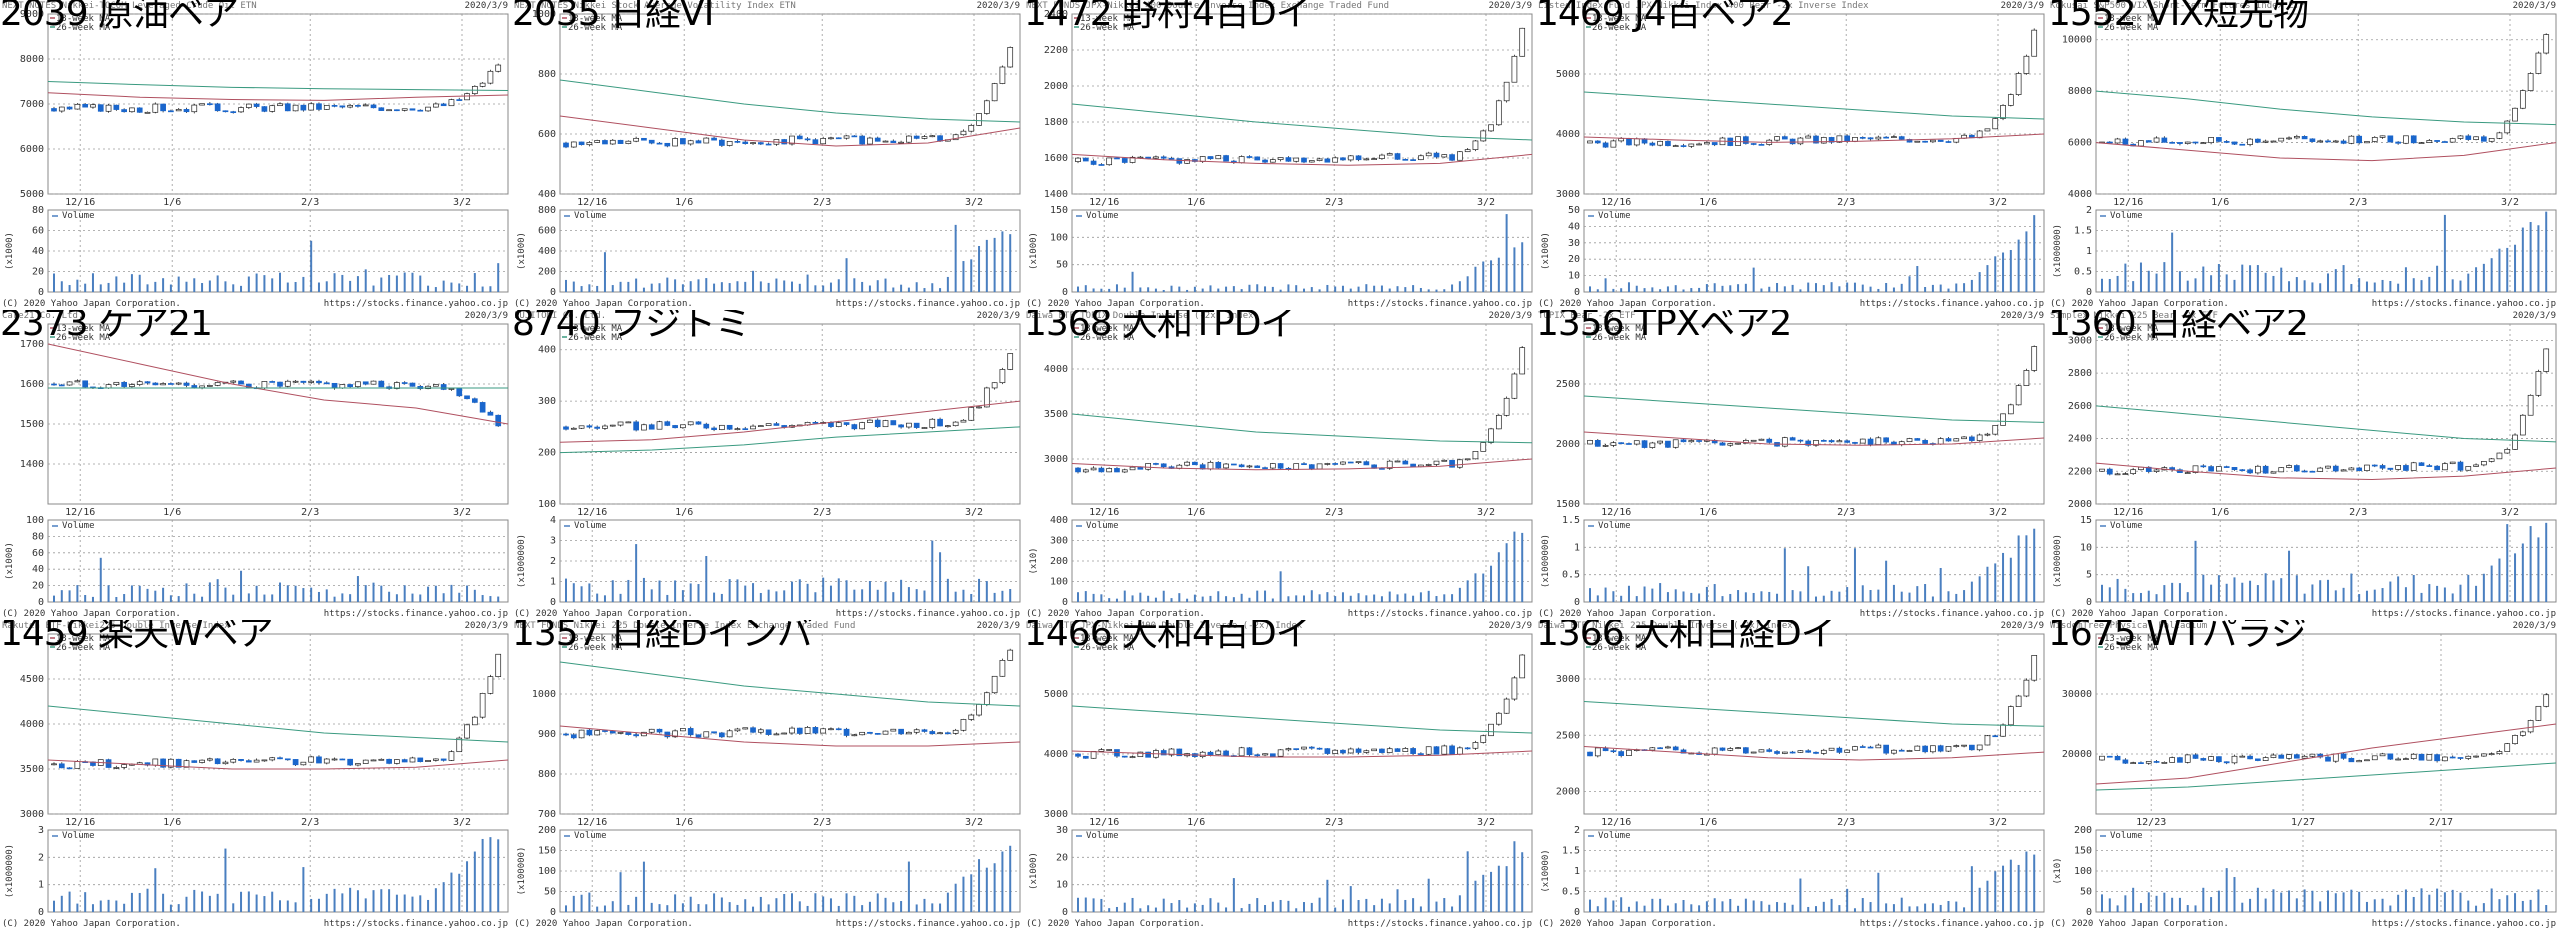 Image resolution: width=2560 pixels, height=930 pixels. What do you see at coordinates (1574, 243) in the screenshot?
I see `vol-tick-label: 30` at bounding box center [1574, 243].